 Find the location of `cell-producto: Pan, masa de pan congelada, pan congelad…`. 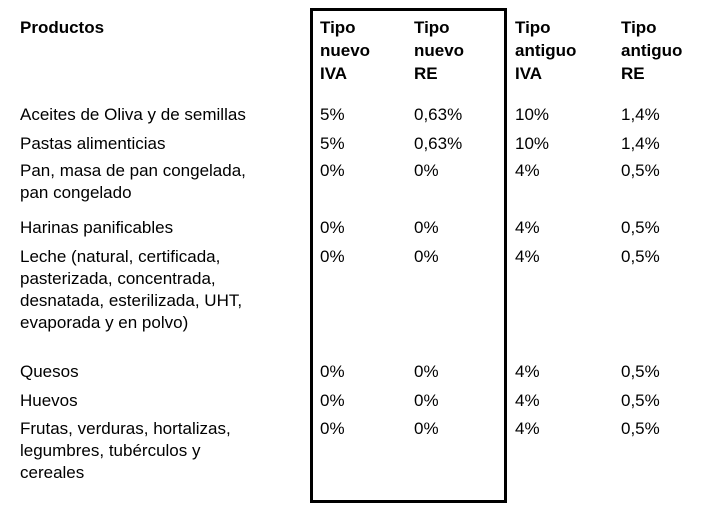

cell-producto: Pan, masa de pan congelada, pan congelad… is located at coordinates (133, 181).